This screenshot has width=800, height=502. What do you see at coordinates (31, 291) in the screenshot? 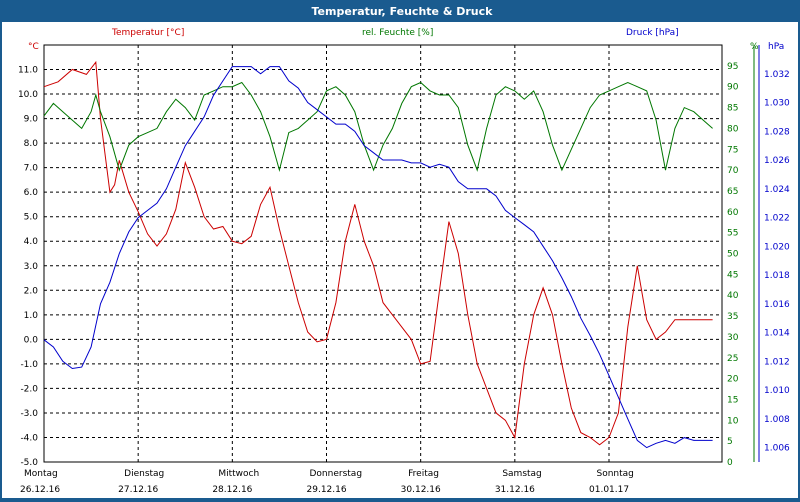
I see `temperature-tick-label: 2.0` at bounding box center [31, 291].